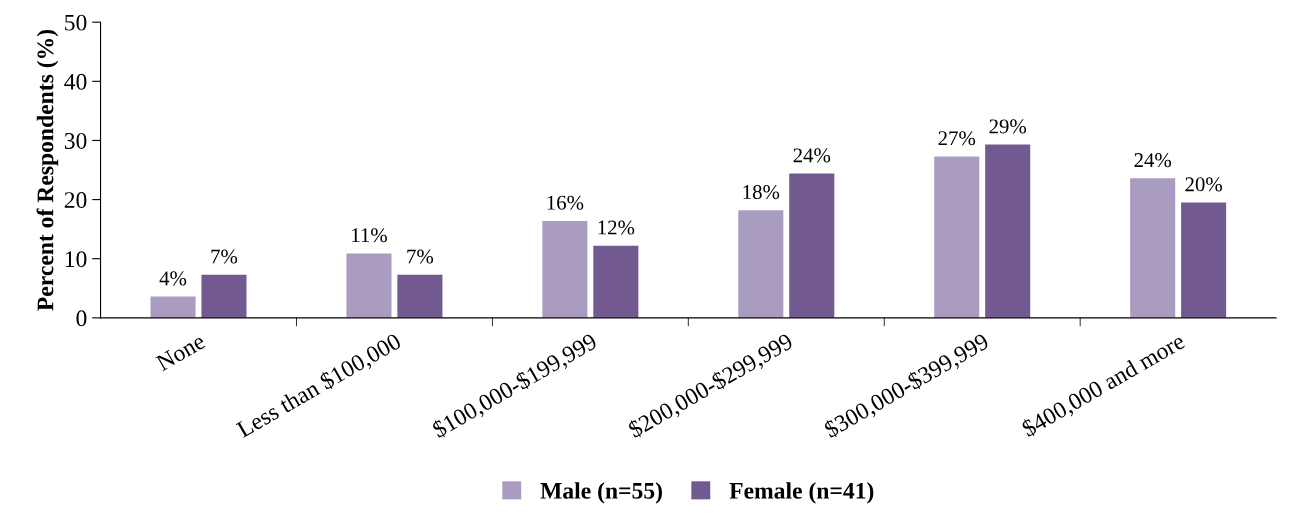  Describe the element at coordinates (801, 493) in the screenshot. I see `legend-label: Female (n=41)` at that location.